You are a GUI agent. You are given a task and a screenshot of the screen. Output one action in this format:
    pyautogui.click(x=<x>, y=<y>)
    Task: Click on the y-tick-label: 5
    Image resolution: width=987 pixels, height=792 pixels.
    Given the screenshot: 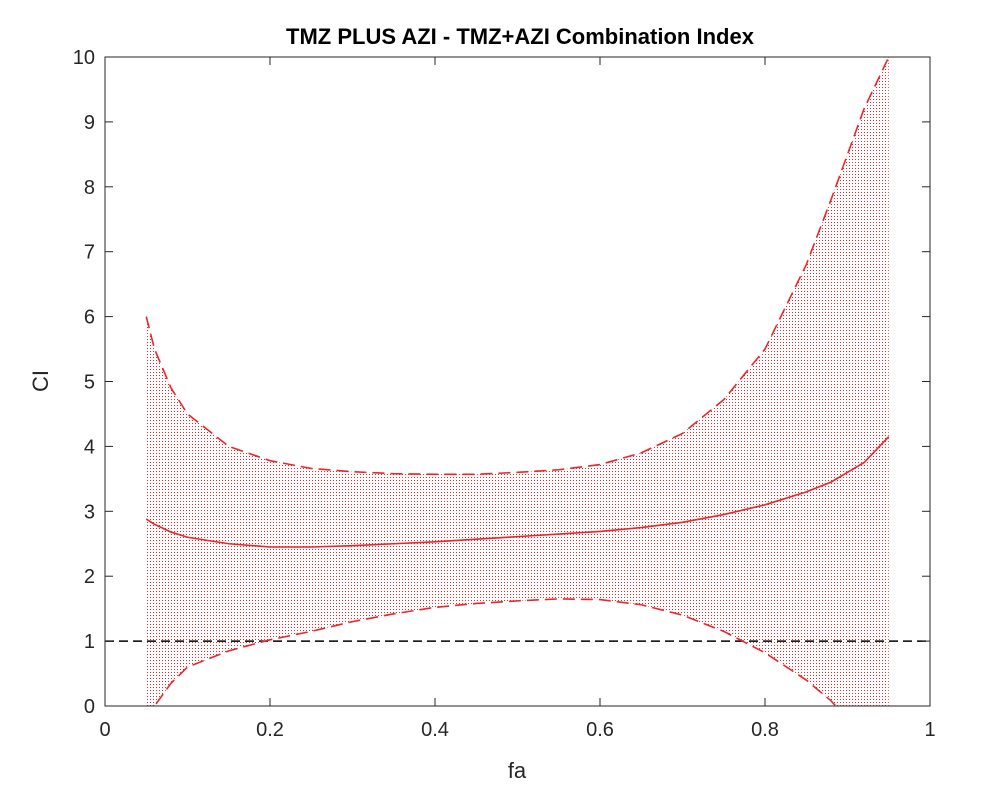 What is the action you would take?
    pyautogui.click(x=89, y=383)
    